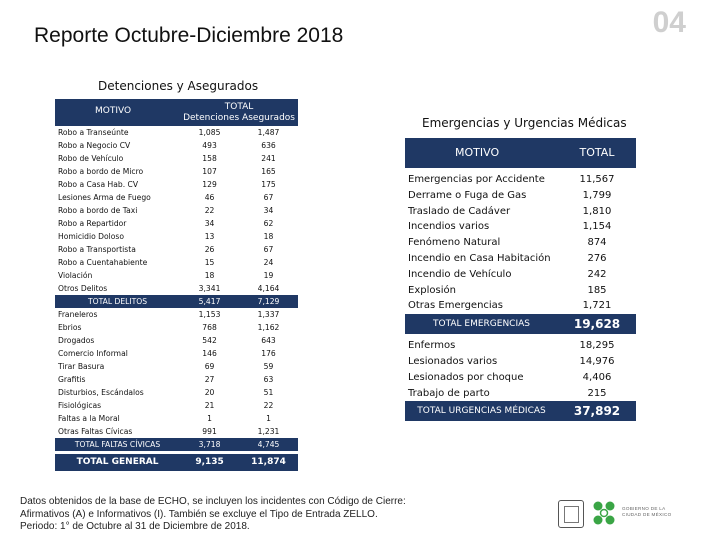 This screenshot has width=720, height=540. Describe the element at coordinates (432, 346) in the screenshot. I see `row-motivo: Enfermos` at that location.